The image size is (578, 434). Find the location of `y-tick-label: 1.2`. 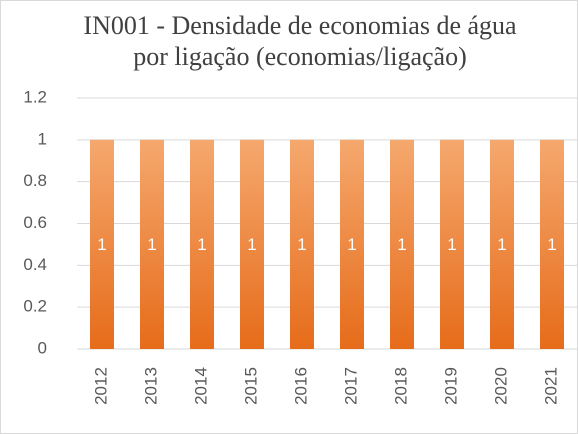

y-tick-label: 1.2 is located at coordinates (35, 96).